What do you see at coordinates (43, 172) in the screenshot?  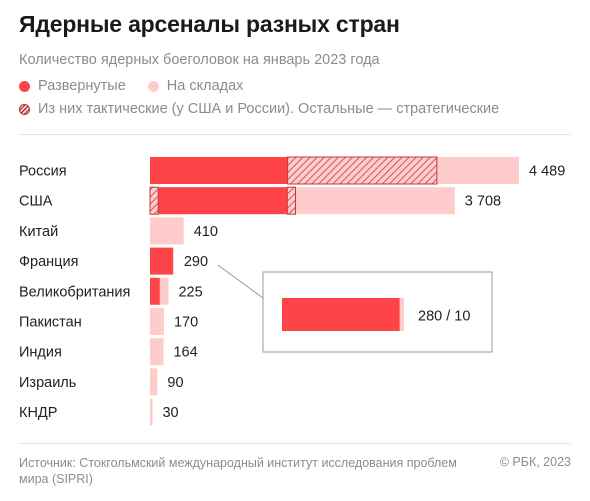 I see `category-label: Россия` at bounding box center [43, 172].